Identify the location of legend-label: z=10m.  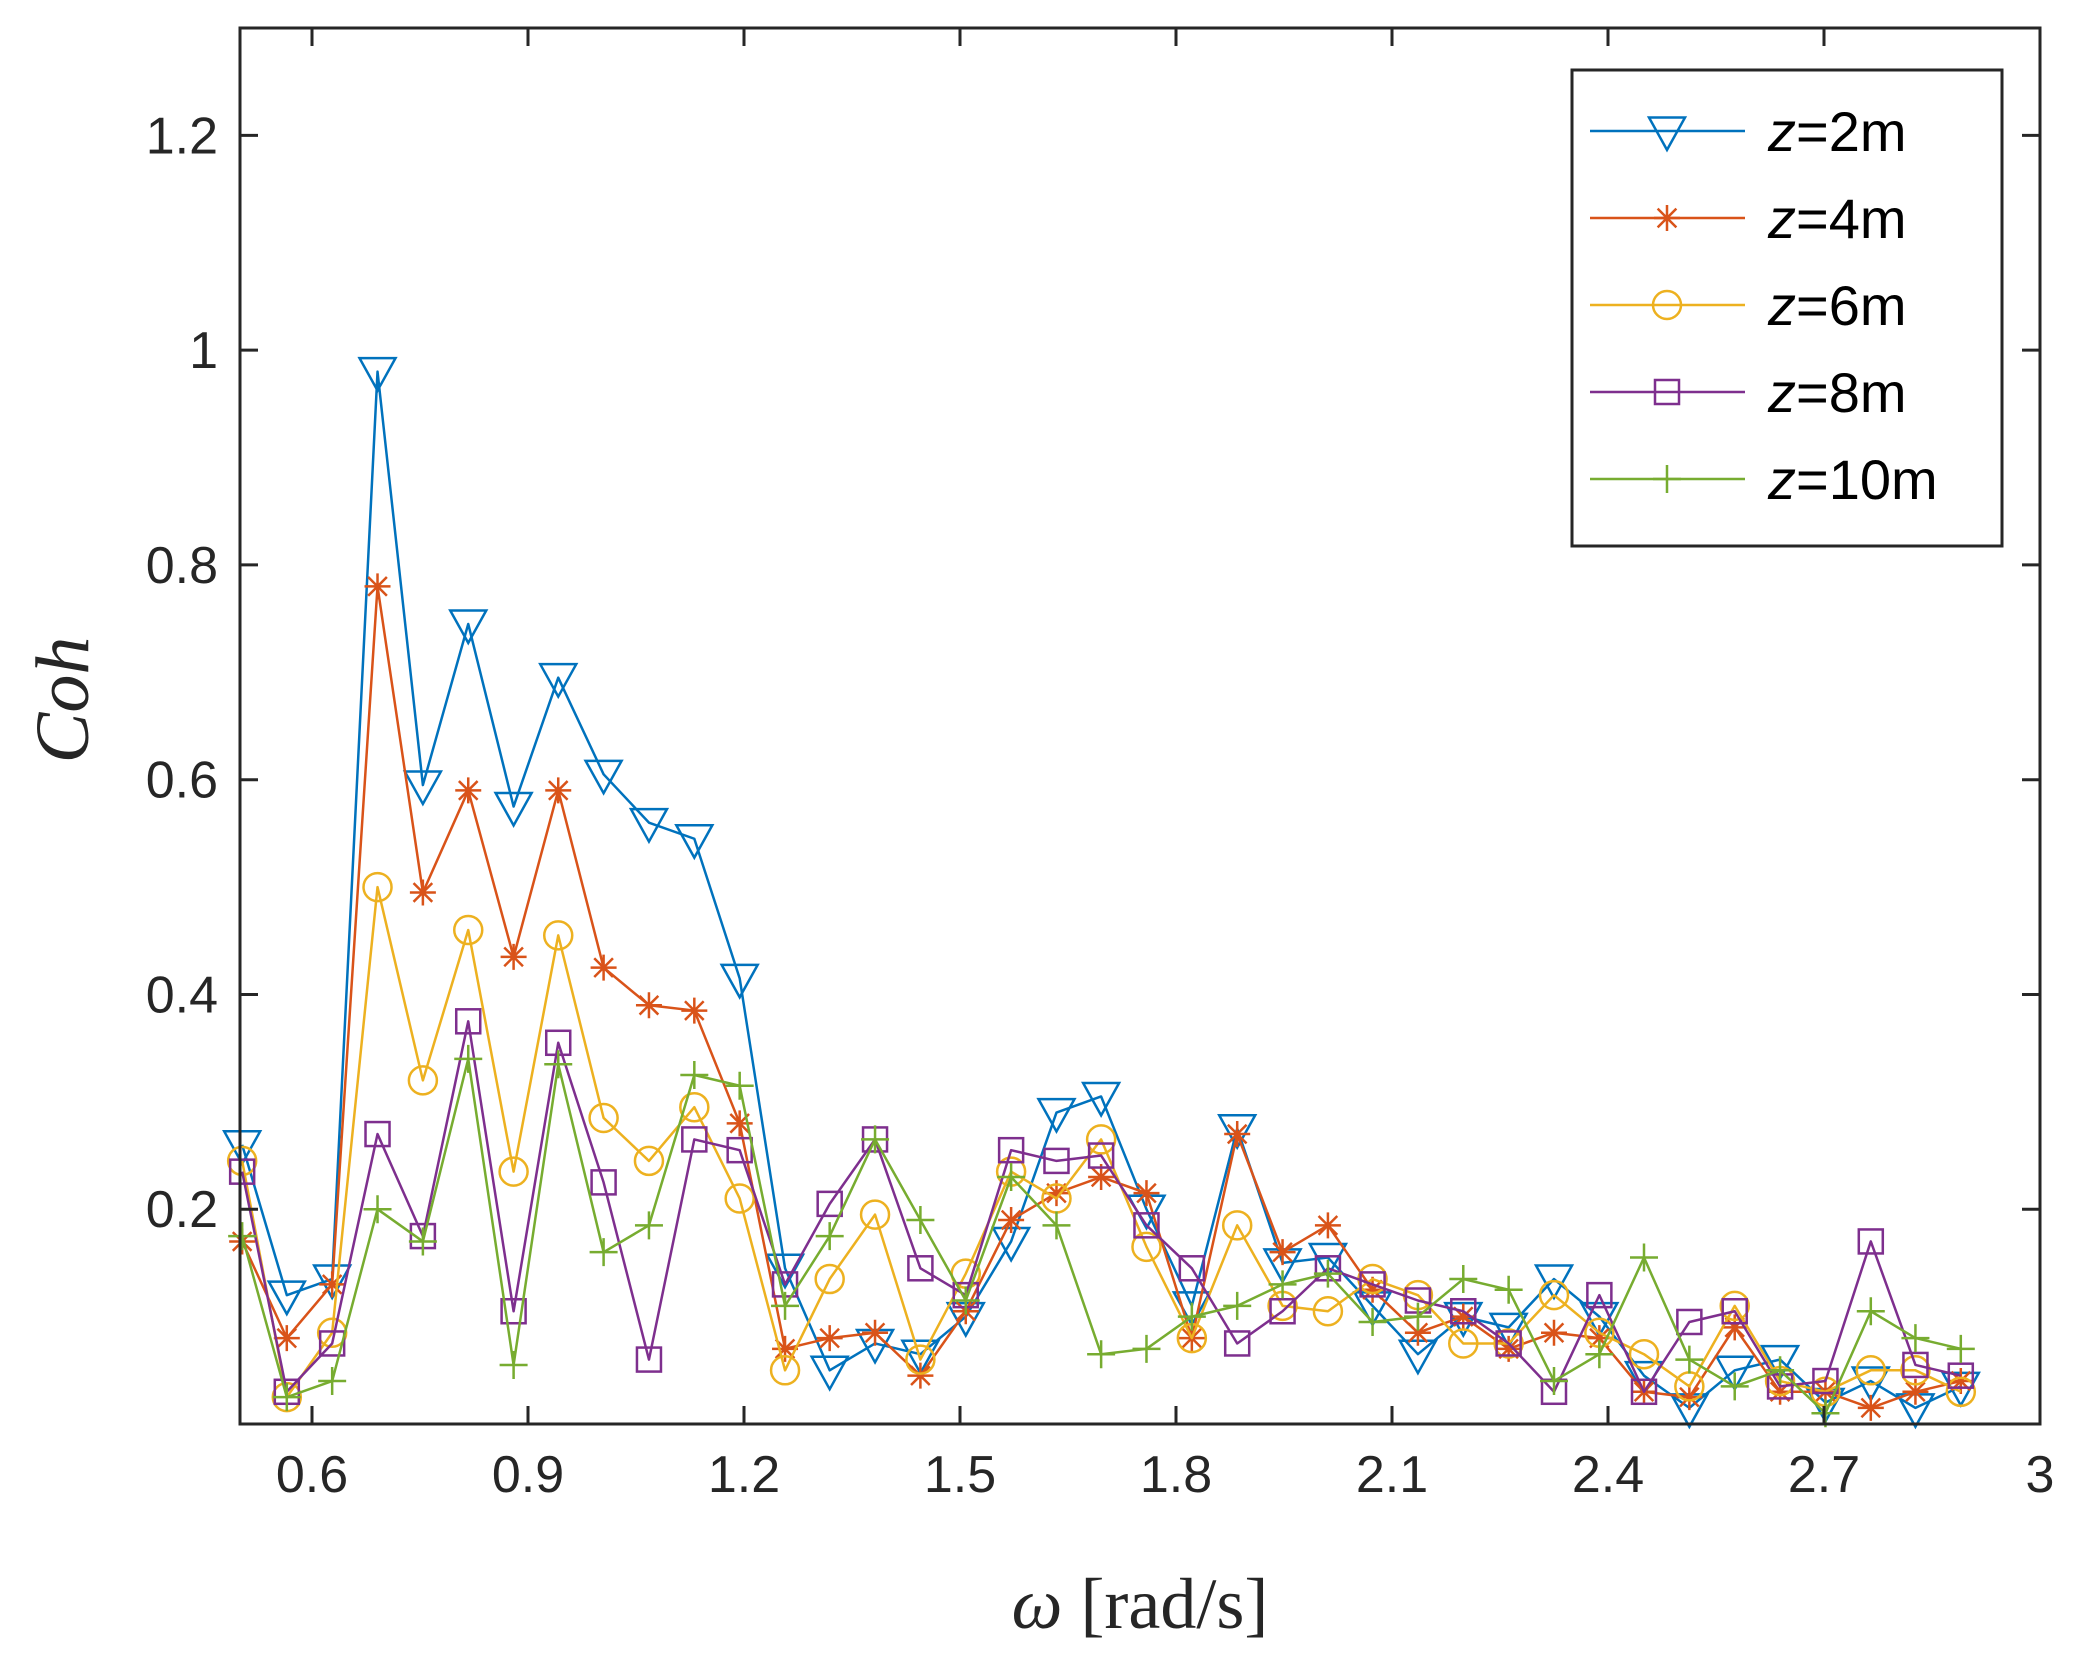
(1852, 479).